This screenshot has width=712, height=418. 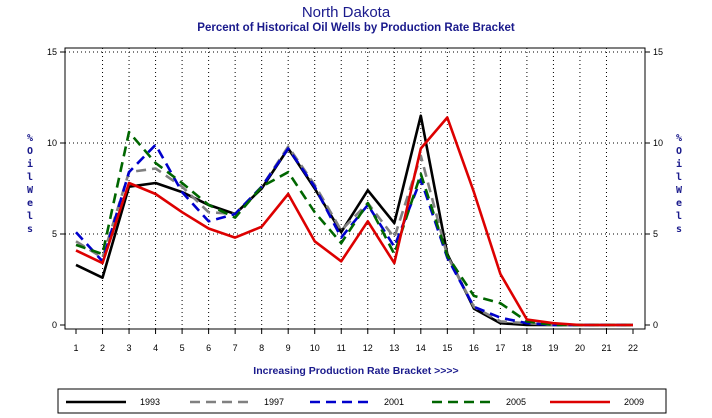 What do you see at coordinates (341, 348) in the screenshot?
I see `x-tick-label: 11` at bounding box center [341, 348].